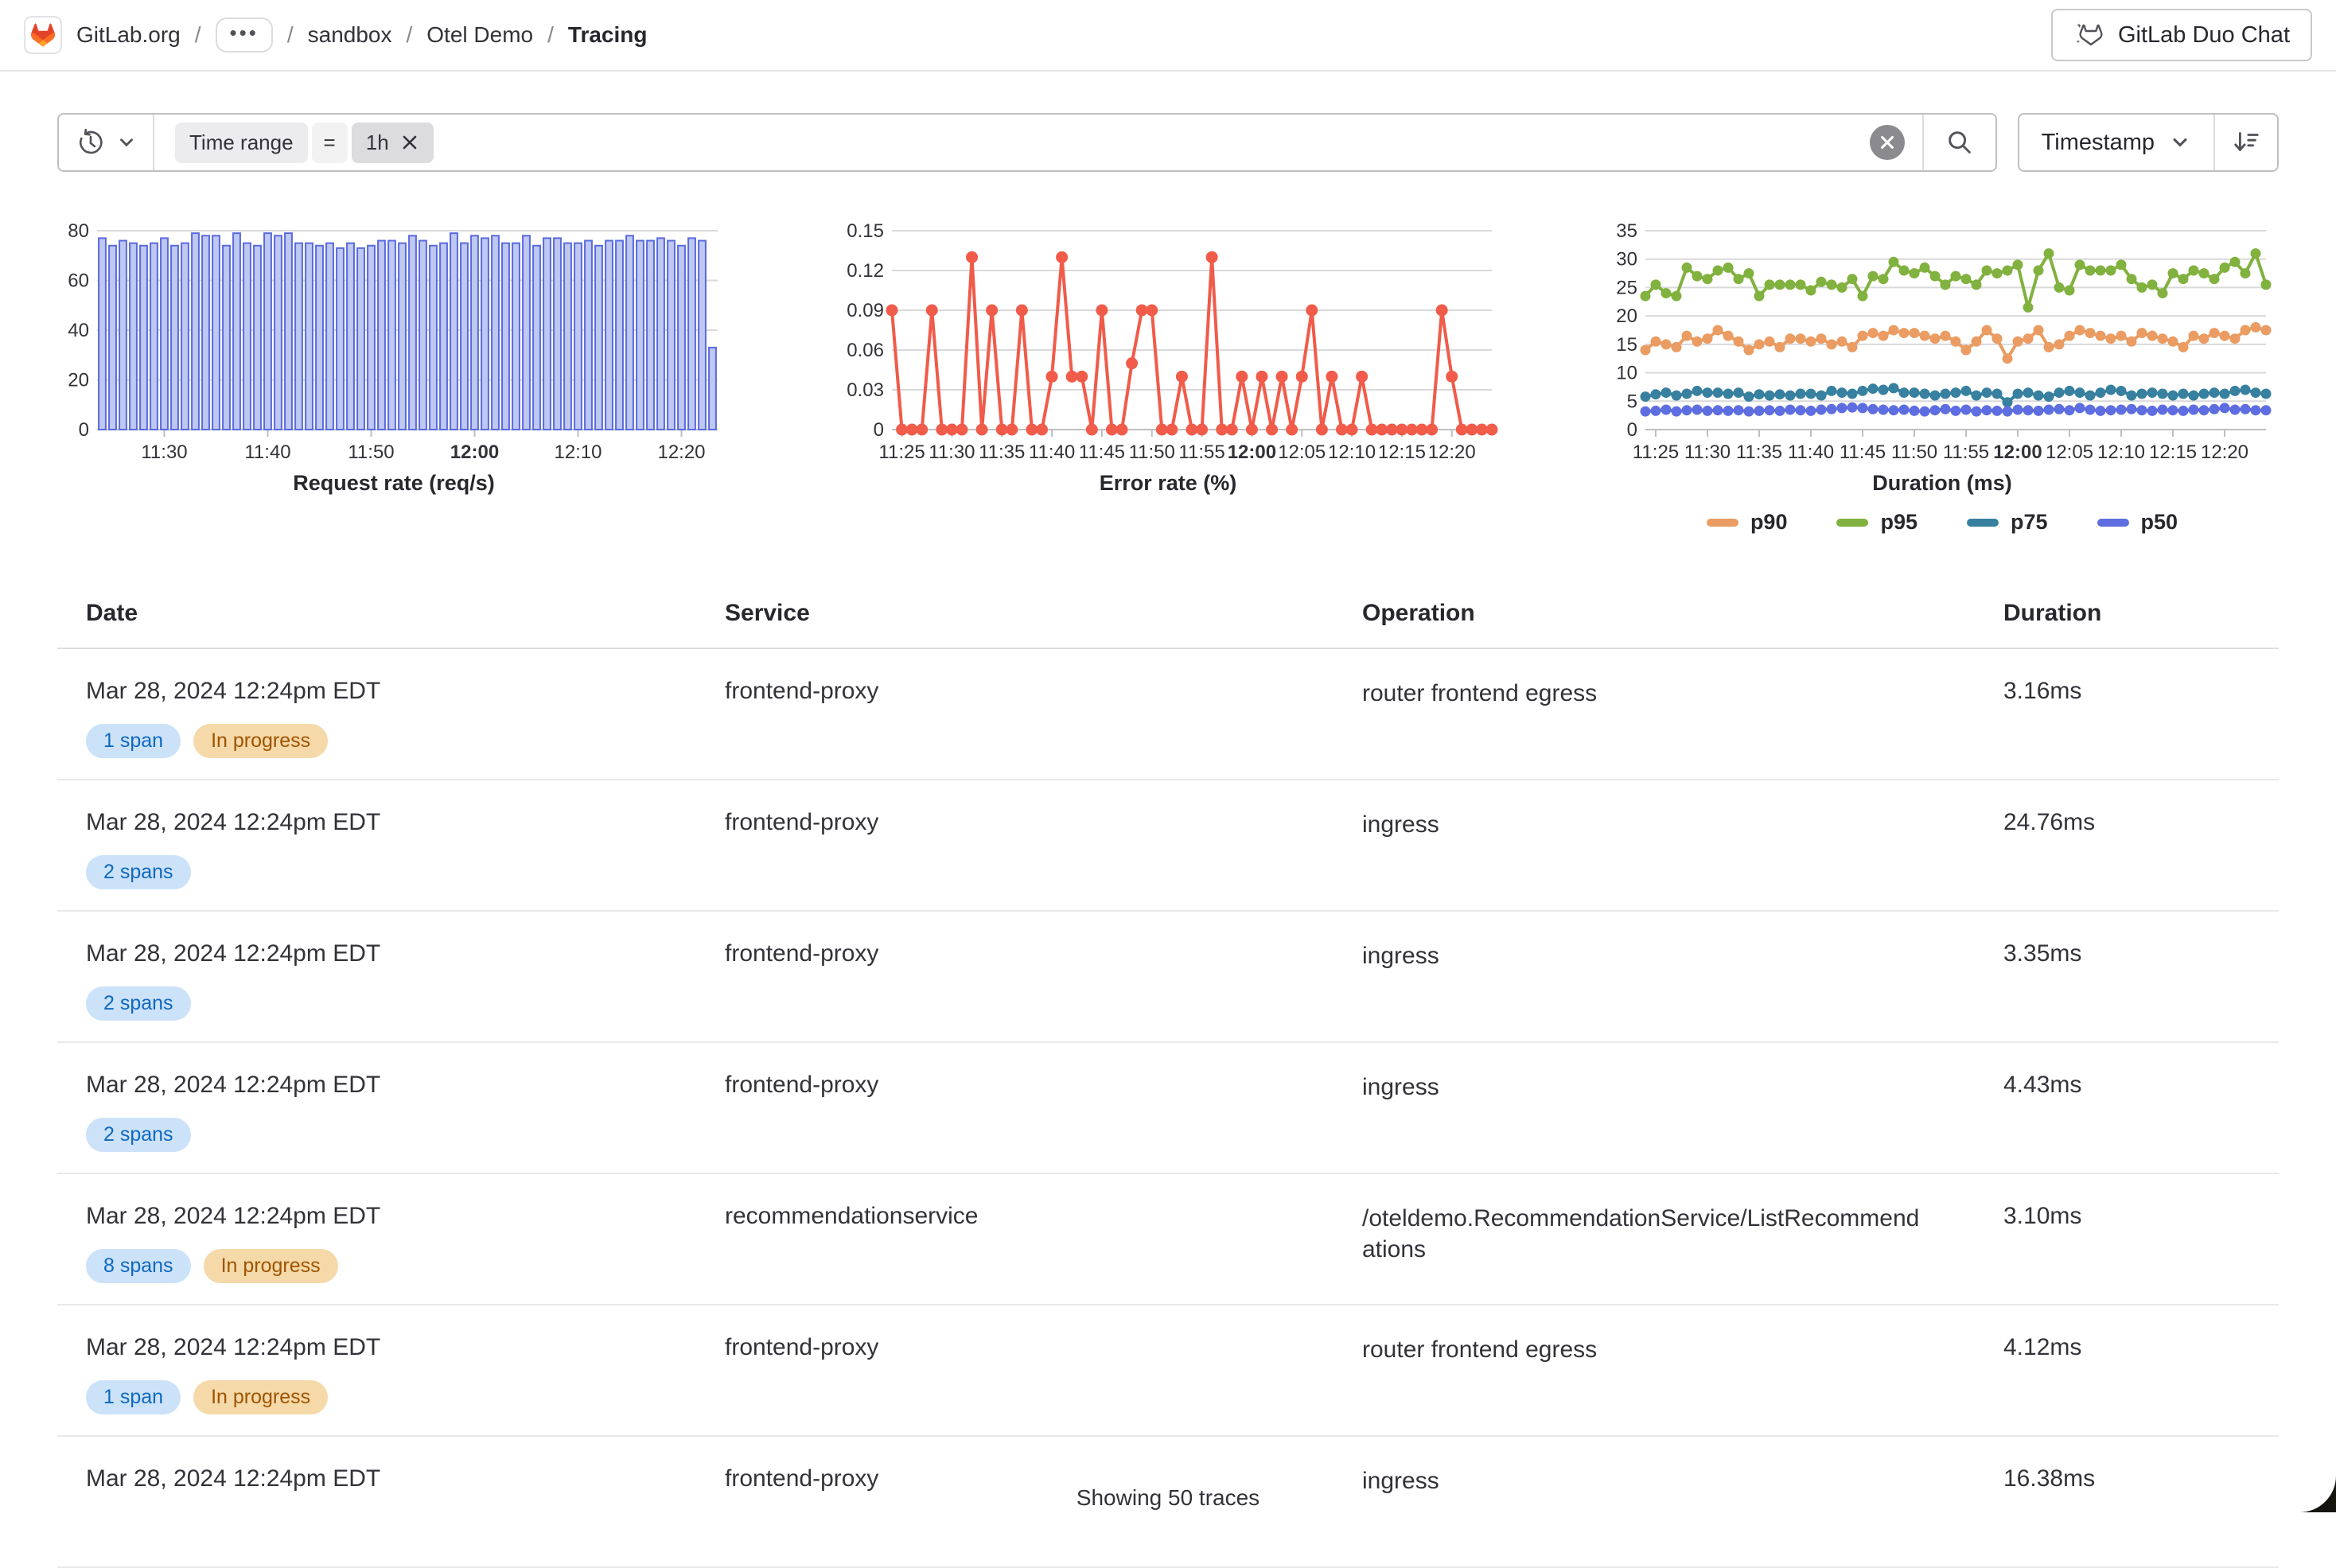  Describe the element at coordinates (2069, 452) in the screenshot. I see `svg-text: 12:05` at that location.